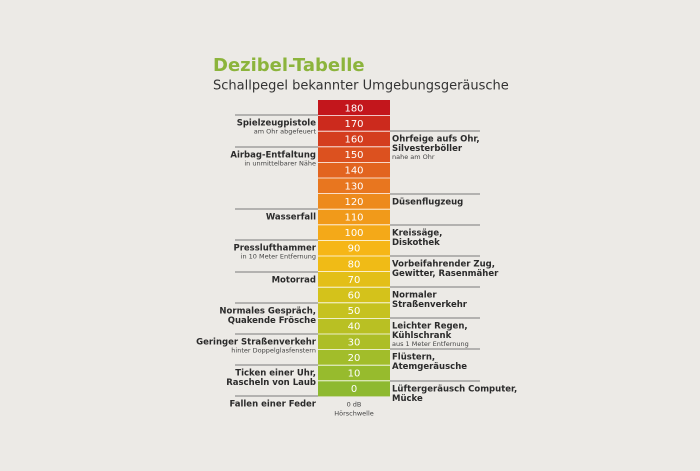 This screenshot has width=700, height=471. I want to click on sound-note: aus 1 Meter Entfernung, so click(430, 344).